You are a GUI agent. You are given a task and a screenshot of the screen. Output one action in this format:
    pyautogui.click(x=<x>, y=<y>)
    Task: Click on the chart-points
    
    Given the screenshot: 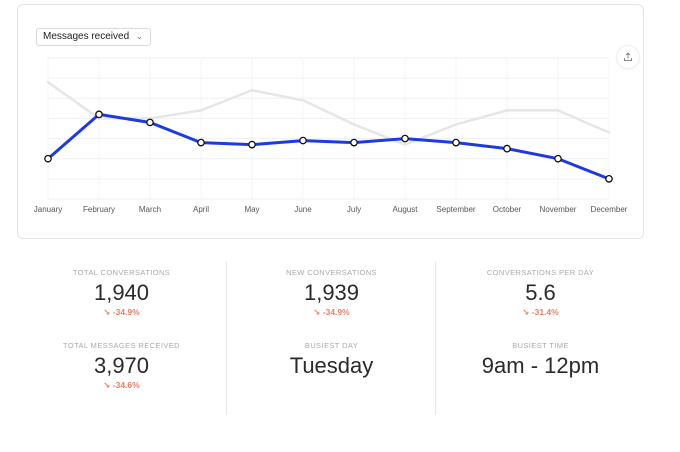 What is the action you would take?
    pyautogui.click(x=328, y=146)
    